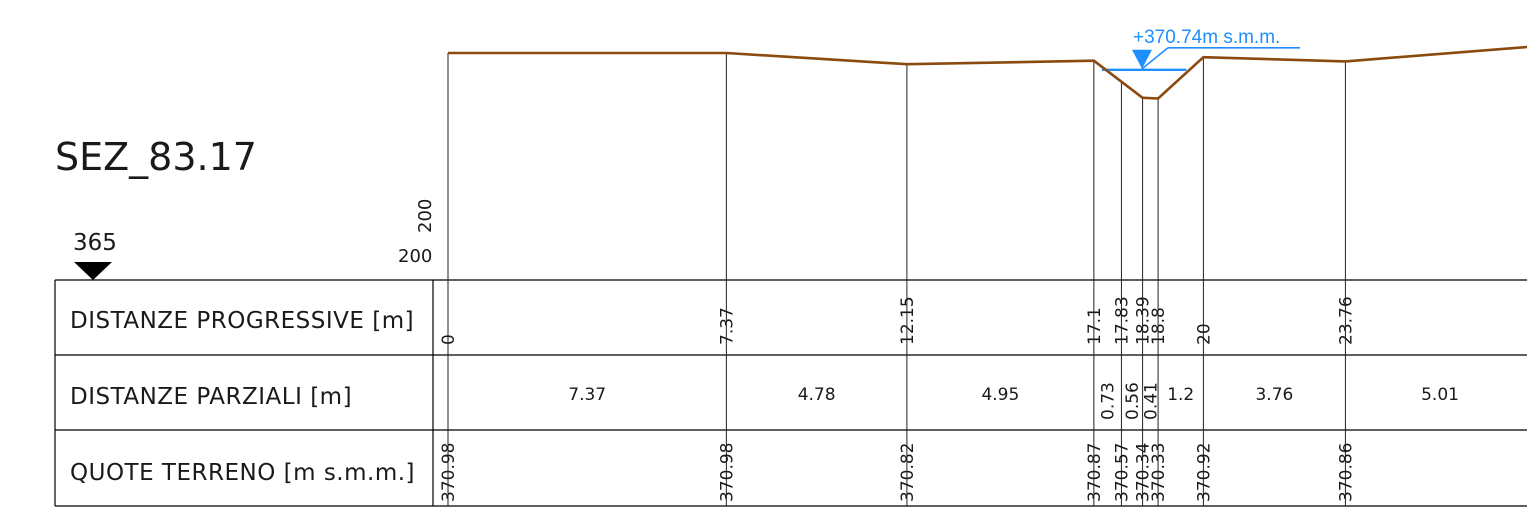  Describe the element at coordinates (95, 243) in the screenshot. I see `datum-label: 365` at that location.